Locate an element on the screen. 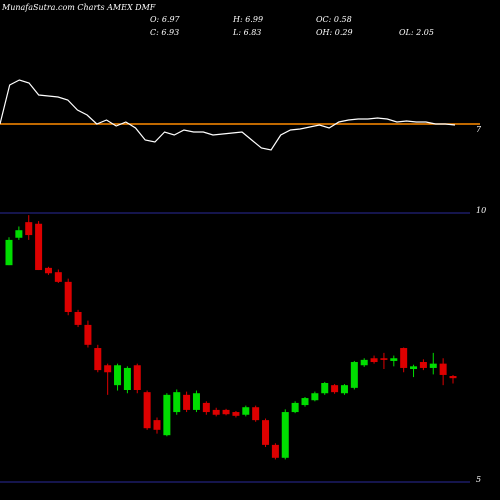 Image resolution: width=500 pixels, height=500 pixels. stat-label: OH: is located at coordinates (324, 32).